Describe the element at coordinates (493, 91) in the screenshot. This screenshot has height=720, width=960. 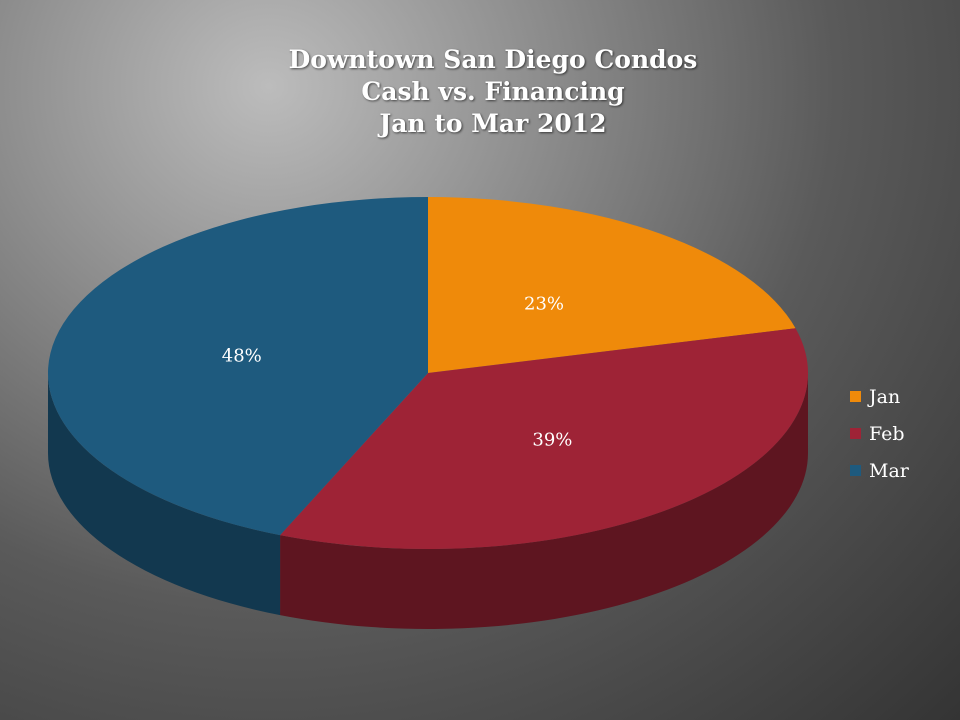
I see `chart-title-line-2: Cash vs. Financing` at that location.